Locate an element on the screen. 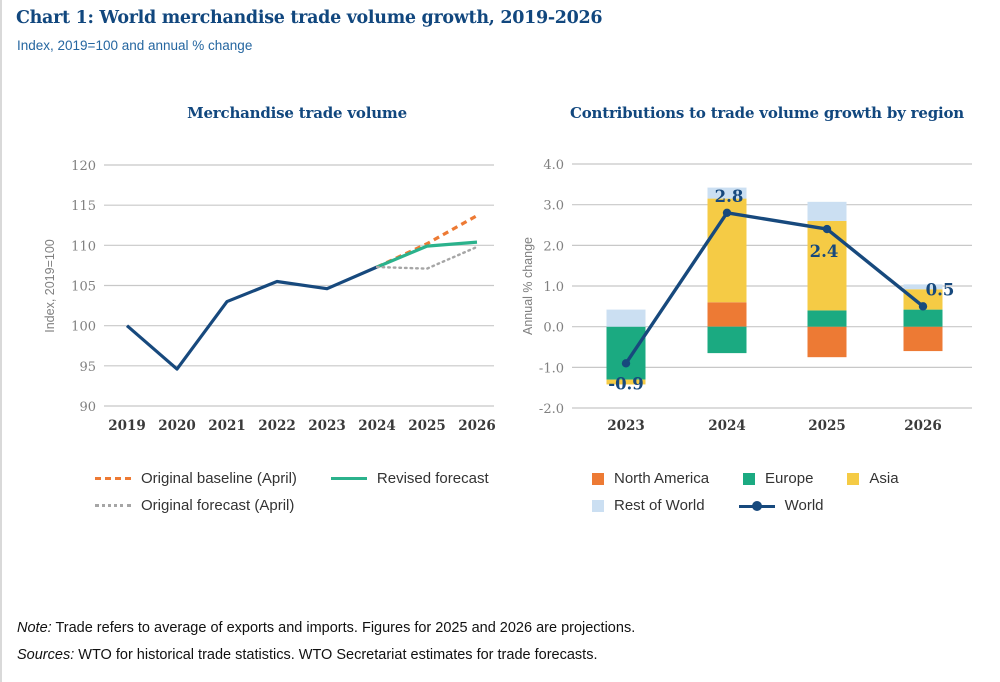  series-line-original-baseline-april- is located at coordinates (427, 241).